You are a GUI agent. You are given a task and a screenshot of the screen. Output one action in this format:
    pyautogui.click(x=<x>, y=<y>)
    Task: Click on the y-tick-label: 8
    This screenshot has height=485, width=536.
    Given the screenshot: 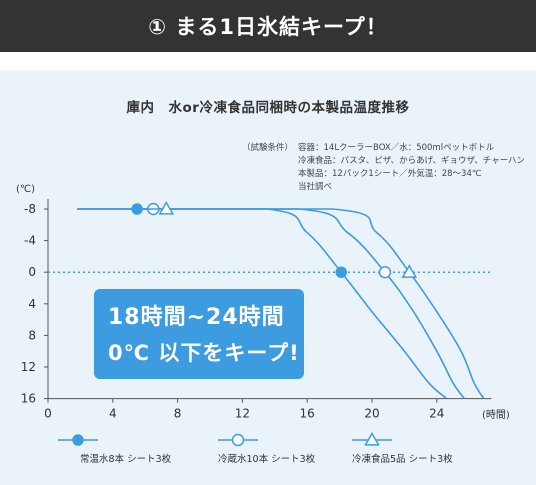 What is the action you would take?
    pyautogui.click(x=32, y=335)
    